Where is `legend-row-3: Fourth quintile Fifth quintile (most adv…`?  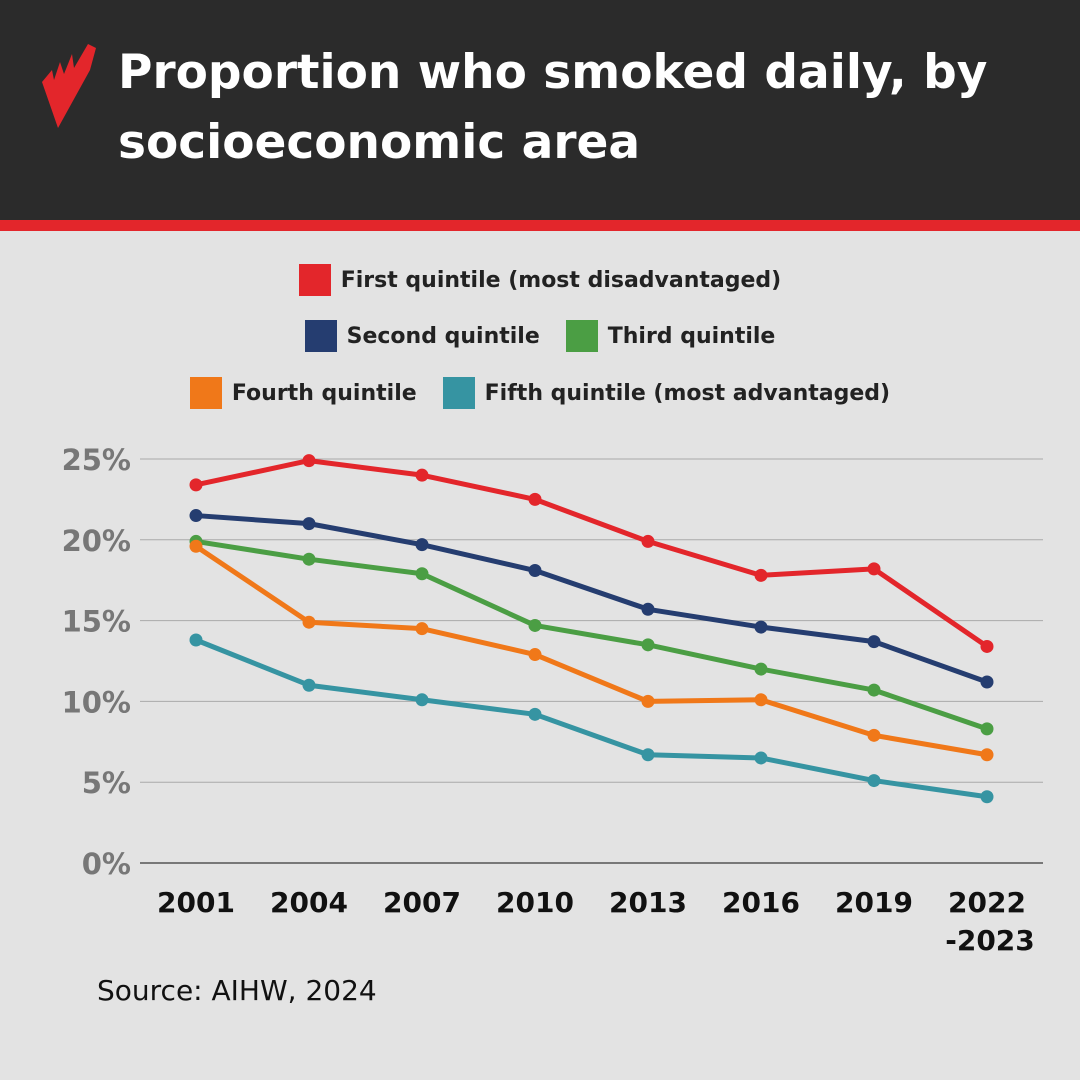
legend-row-3: Fourth quintile Fifth quintile (most adv… is located at coordinates (540, 393).